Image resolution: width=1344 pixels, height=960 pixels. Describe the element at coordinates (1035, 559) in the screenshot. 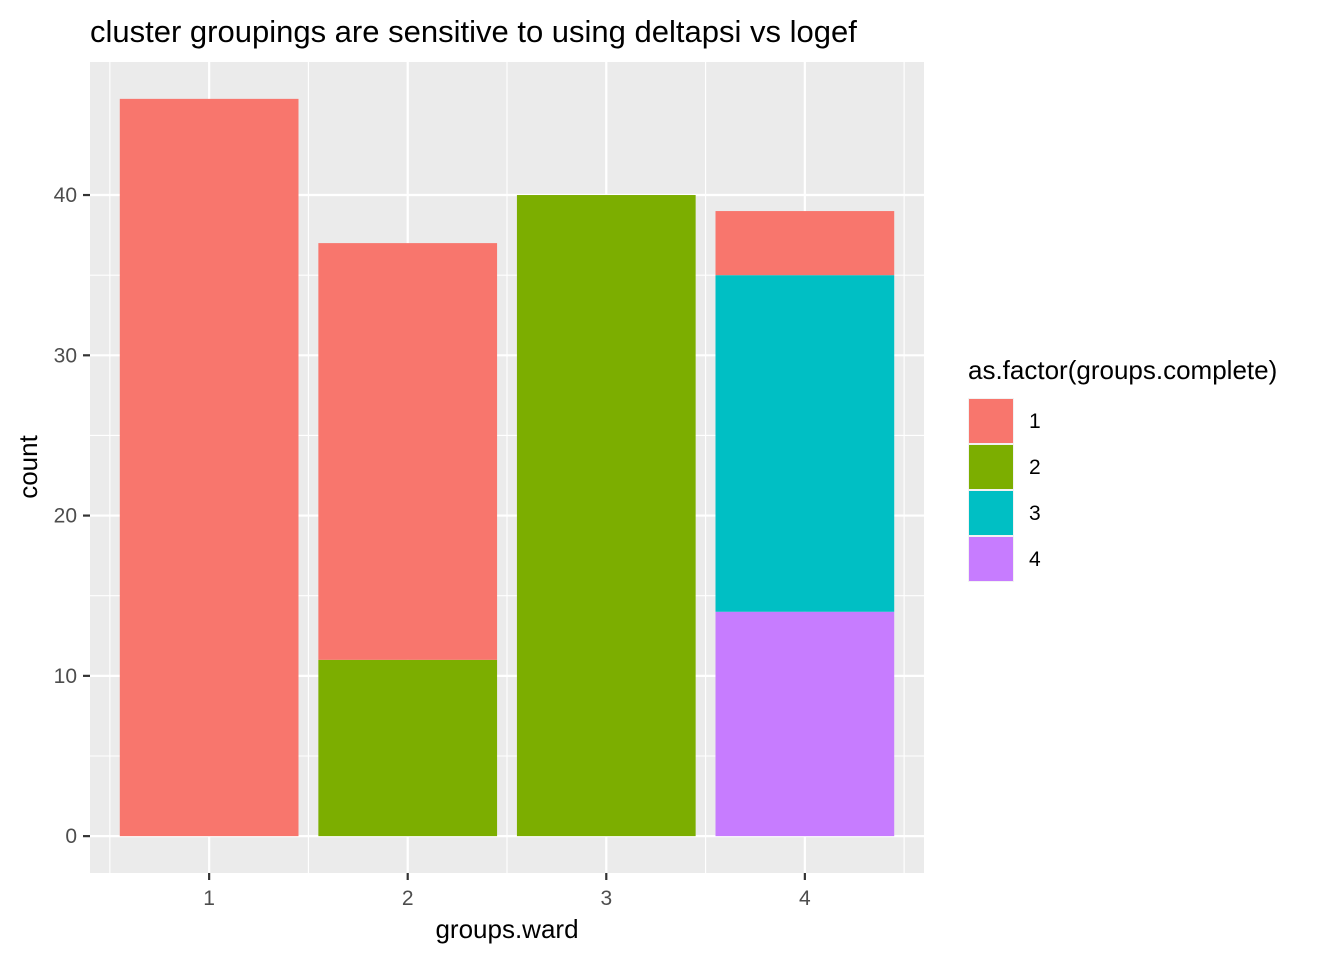

I see `legend-key-label: 4` at that location.